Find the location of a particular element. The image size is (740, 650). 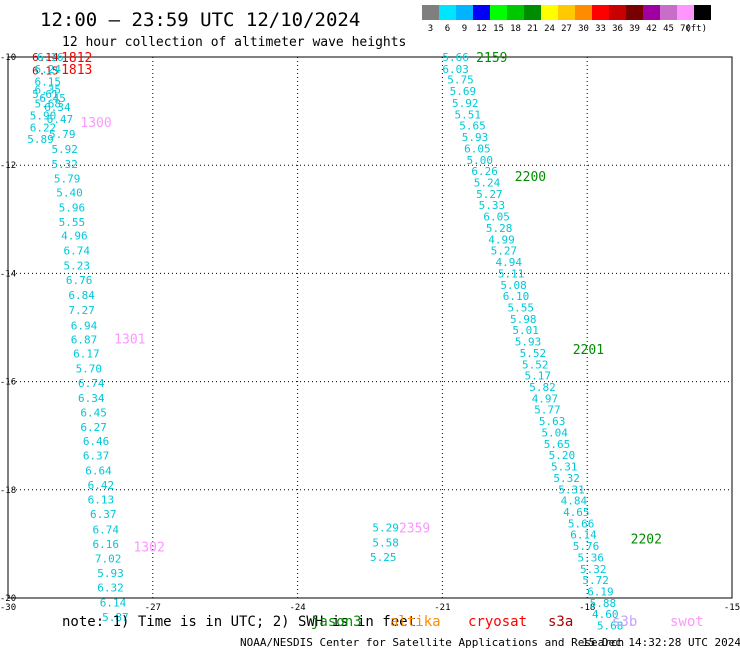

satellite-legend-entry: swot is located at coordinates (687, 622).